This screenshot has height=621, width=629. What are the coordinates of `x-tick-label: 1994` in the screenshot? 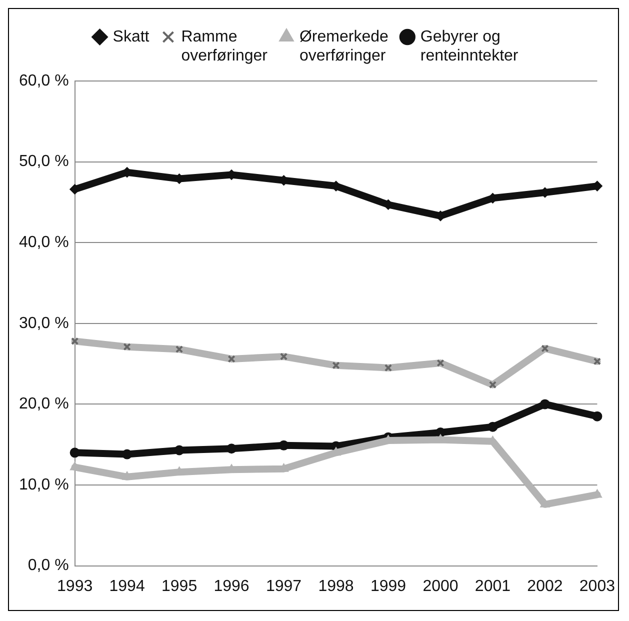 It's located at (127, 586).